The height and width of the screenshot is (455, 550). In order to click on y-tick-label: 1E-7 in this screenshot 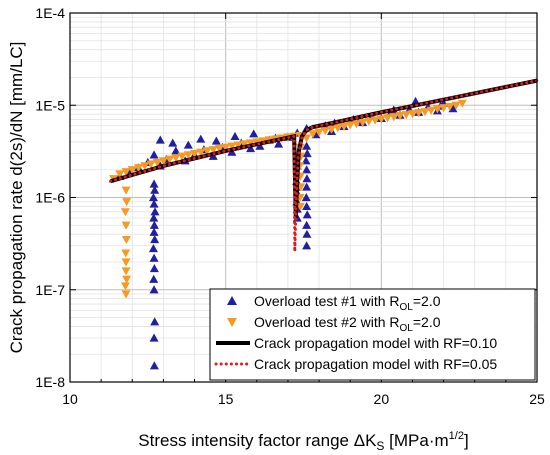, I will do `click(50, 290)`.